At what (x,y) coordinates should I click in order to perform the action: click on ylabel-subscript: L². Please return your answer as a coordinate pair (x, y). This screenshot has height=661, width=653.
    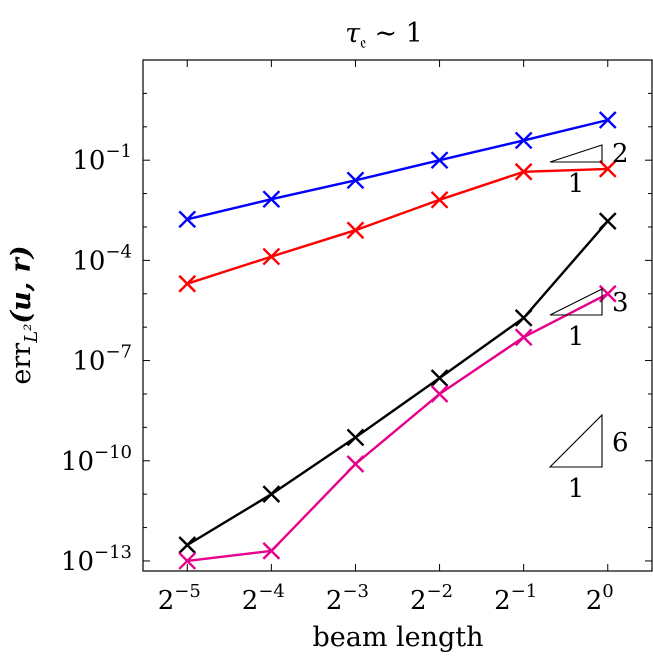
    Looking at the image, I should click on (31, 334).